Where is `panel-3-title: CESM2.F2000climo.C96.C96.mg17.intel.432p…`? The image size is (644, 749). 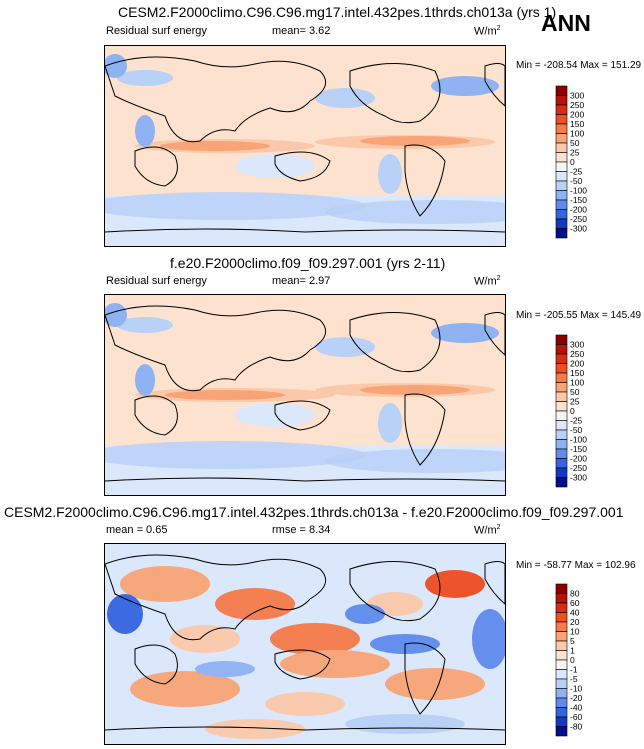 panel-3-title: CESM2.F2000climo.C96.C96.mg17.intel.432p… is located at coordinates (314, 512).